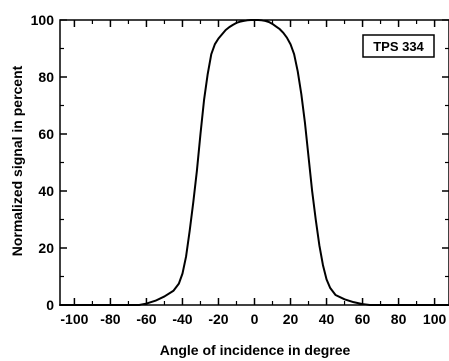 This screenshot has width=449, height=361. Describe the element at coordinates (327, 319) in the screenshot. I see `x-tick-label: 40` at that location.